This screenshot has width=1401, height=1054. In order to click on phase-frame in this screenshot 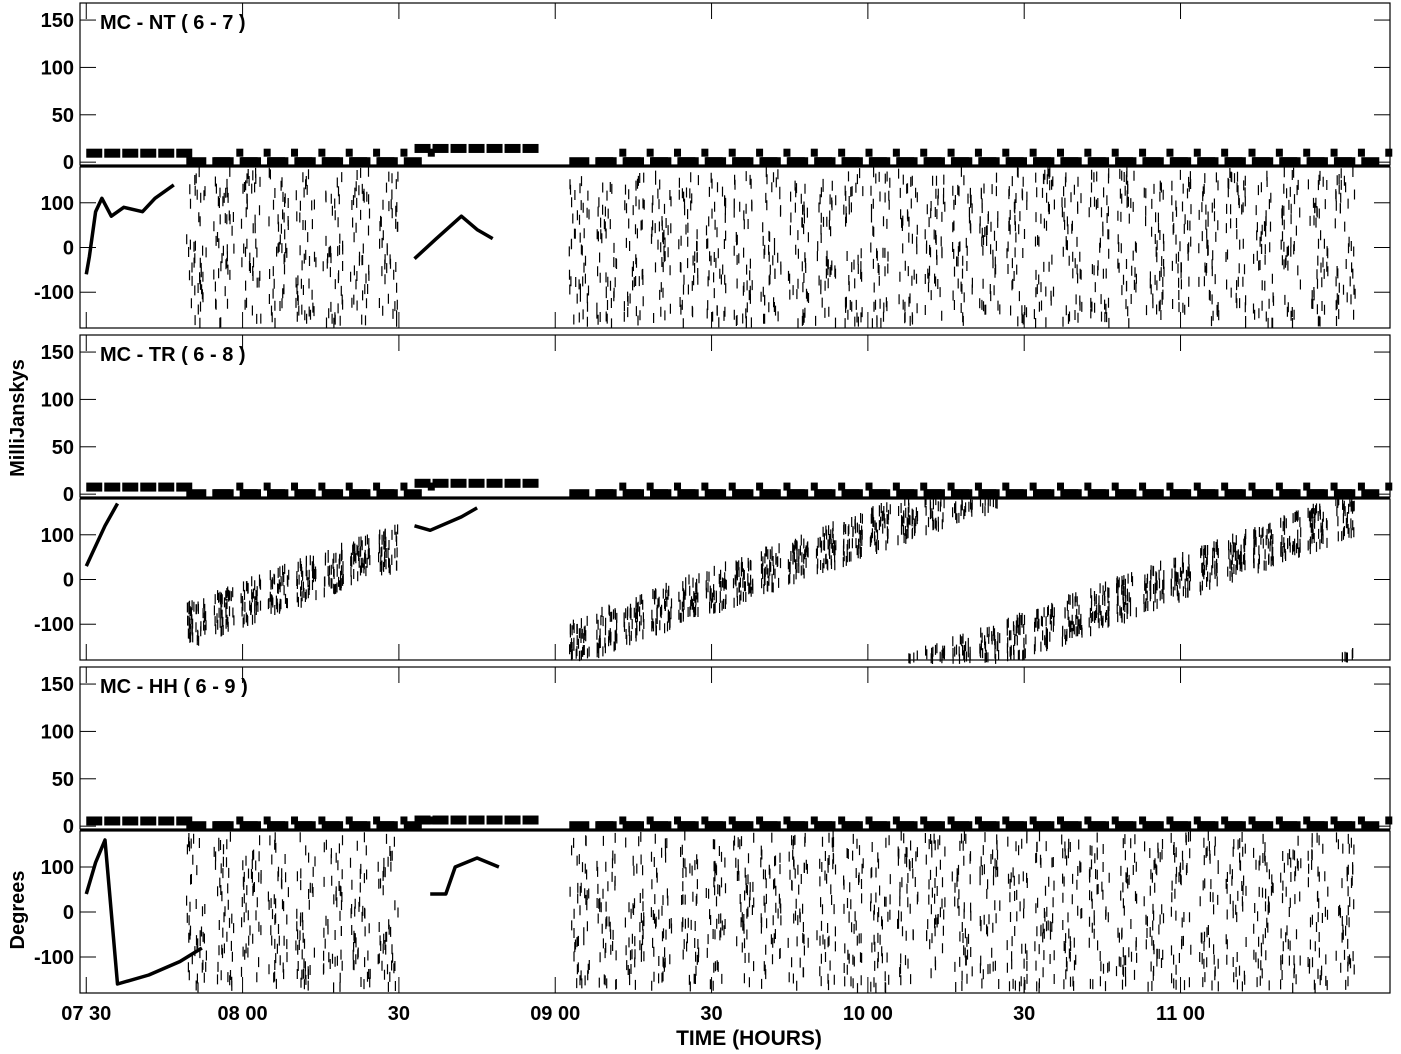, I will do `click(735, 912)`.